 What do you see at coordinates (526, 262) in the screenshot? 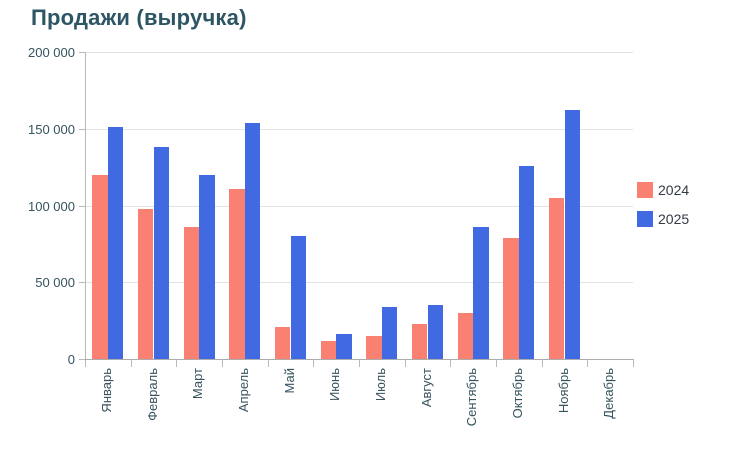
I see `bar-2025-Октябрь` at bounding box center [526, 262].